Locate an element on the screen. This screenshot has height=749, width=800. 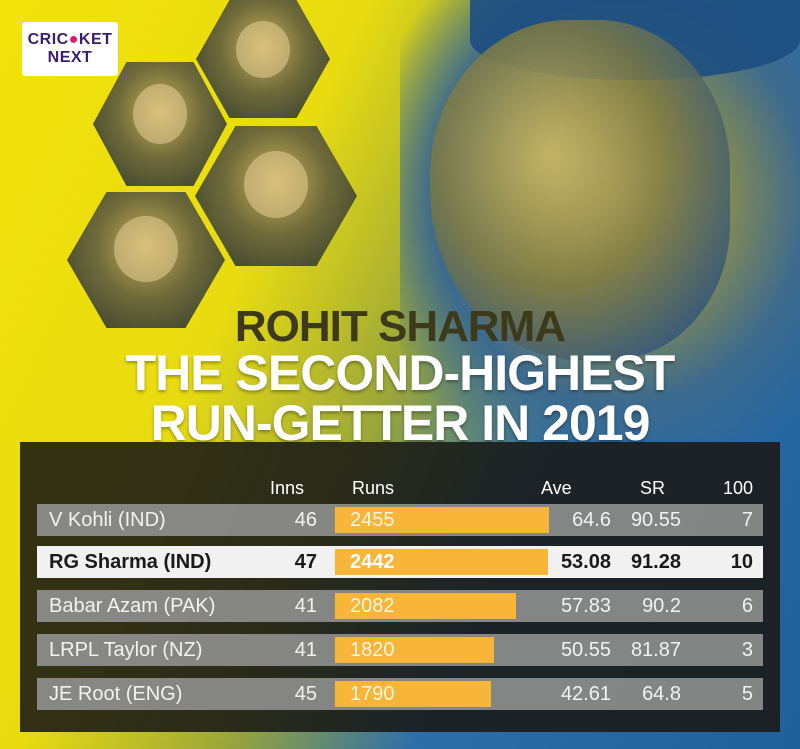
header-hundreds: 100 is located at coordinates (738, 488).